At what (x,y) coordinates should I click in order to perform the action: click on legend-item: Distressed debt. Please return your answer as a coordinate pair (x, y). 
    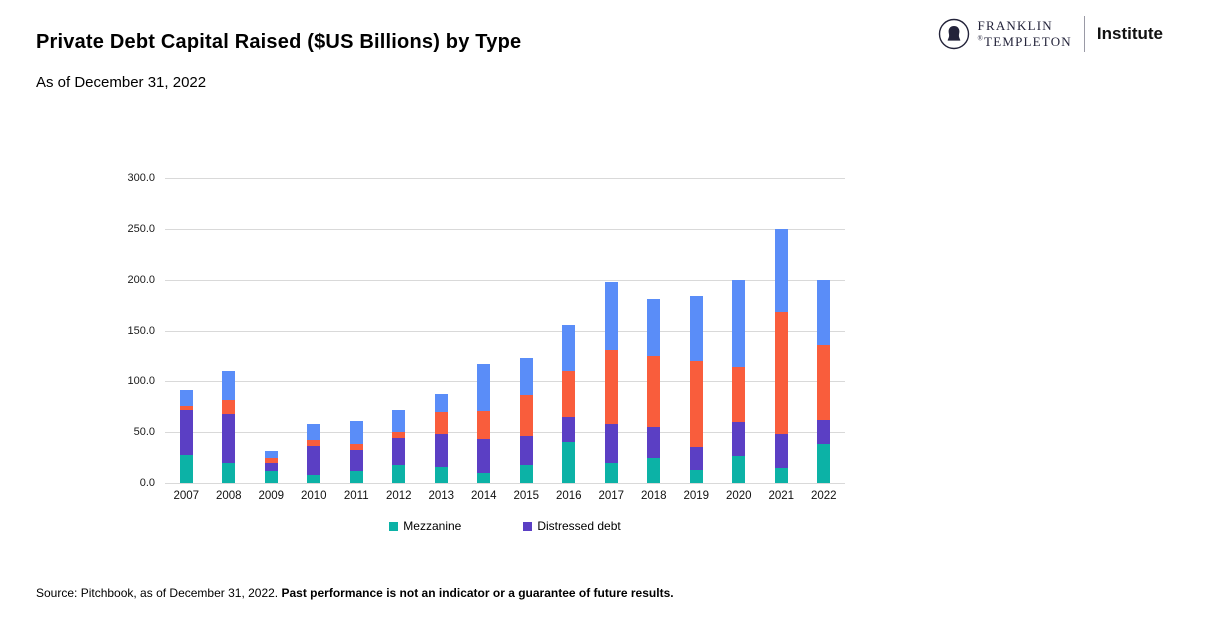
    Looking at the image, I should click on (572, 526).